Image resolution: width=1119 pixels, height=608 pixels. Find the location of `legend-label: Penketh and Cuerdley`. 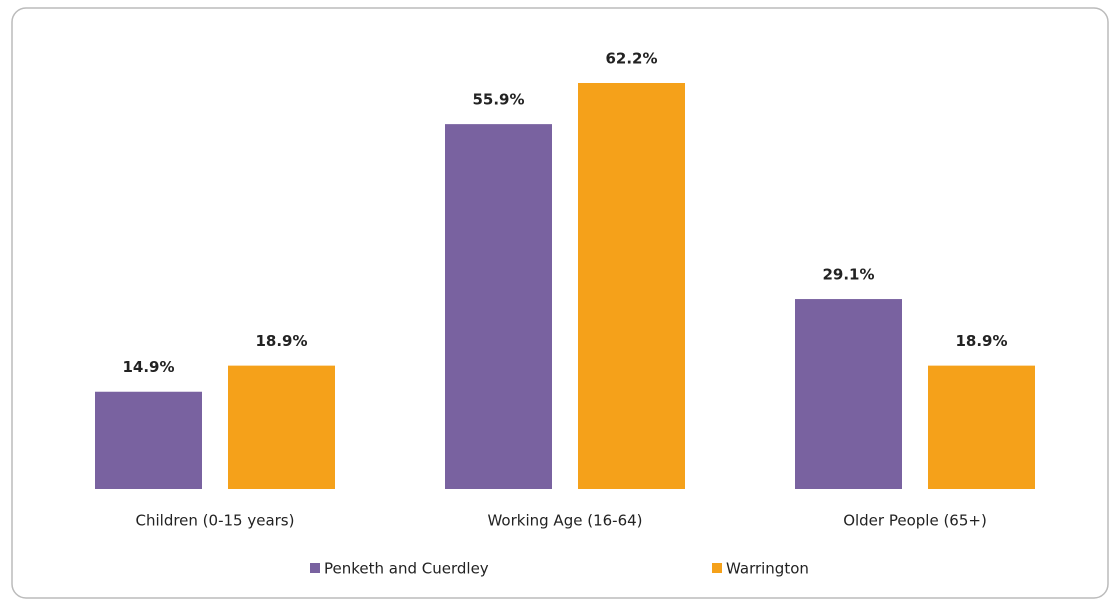

legend-label: Penketh and Cuerdley is located at coordinates (406, 569).